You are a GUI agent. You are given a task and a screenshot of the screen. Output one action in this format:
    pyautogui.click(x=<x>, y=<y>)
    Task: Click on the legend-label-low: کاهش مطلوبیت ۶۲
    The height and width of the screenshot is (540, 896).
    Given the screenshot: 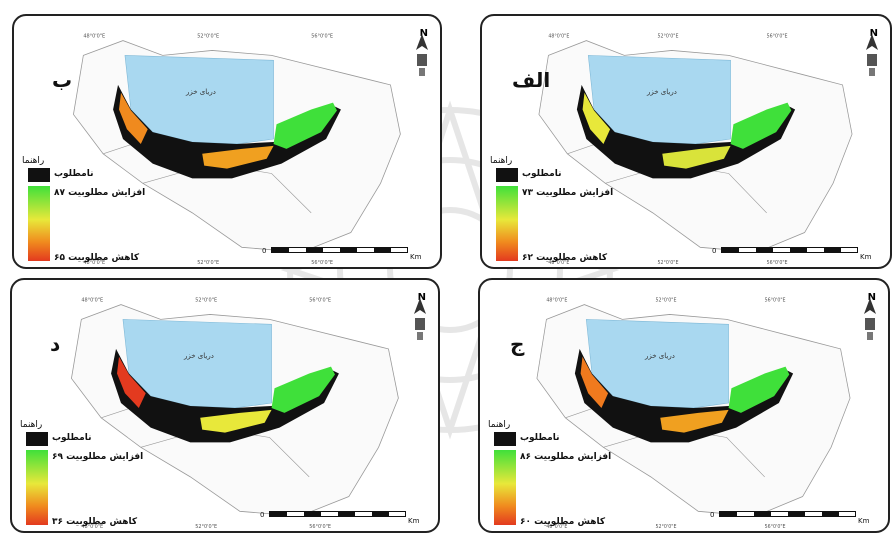 What is the action you would take?
    pyautogui.click(x=565, y=258)
    